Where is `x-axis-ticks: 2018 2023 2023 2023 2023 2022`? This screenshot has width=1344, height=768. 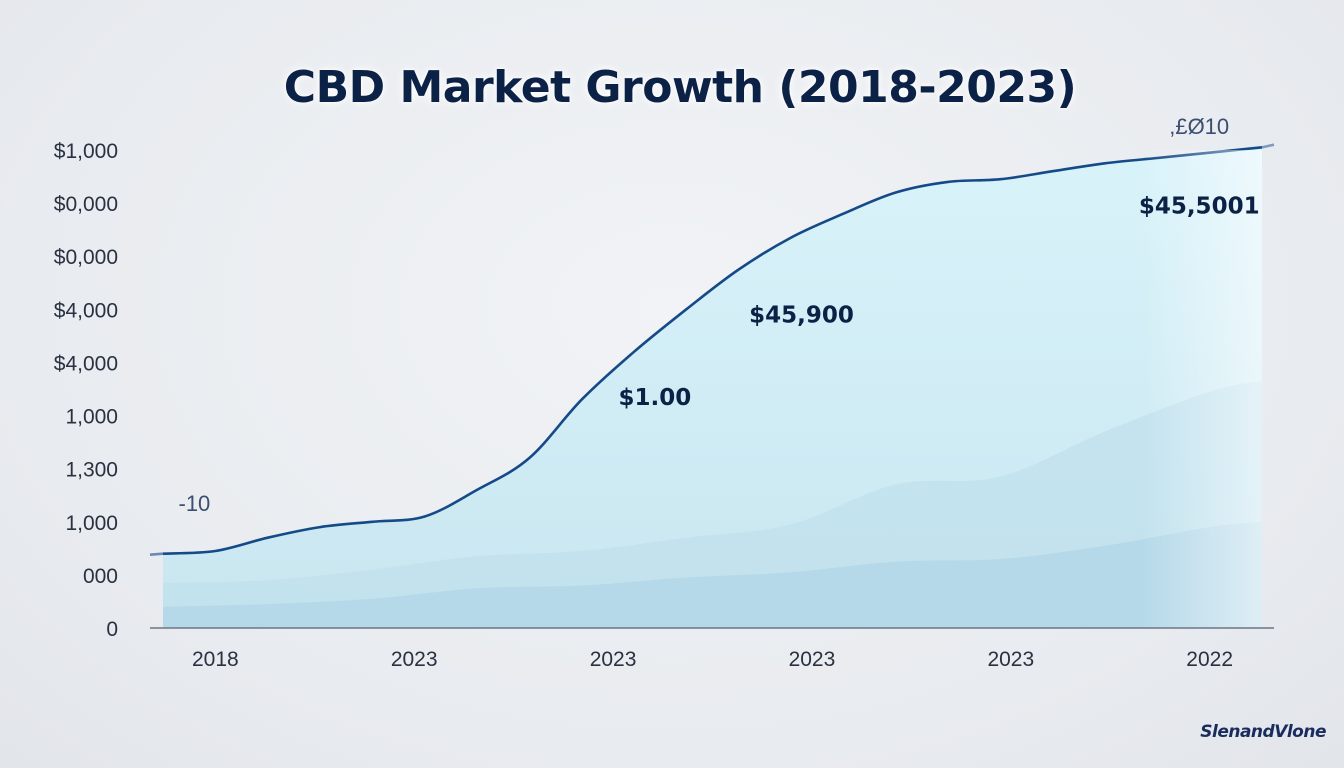
x-axis-ticks: 2018 2023 2023 2023 2023 2022 is located at coordinates (712, 659).